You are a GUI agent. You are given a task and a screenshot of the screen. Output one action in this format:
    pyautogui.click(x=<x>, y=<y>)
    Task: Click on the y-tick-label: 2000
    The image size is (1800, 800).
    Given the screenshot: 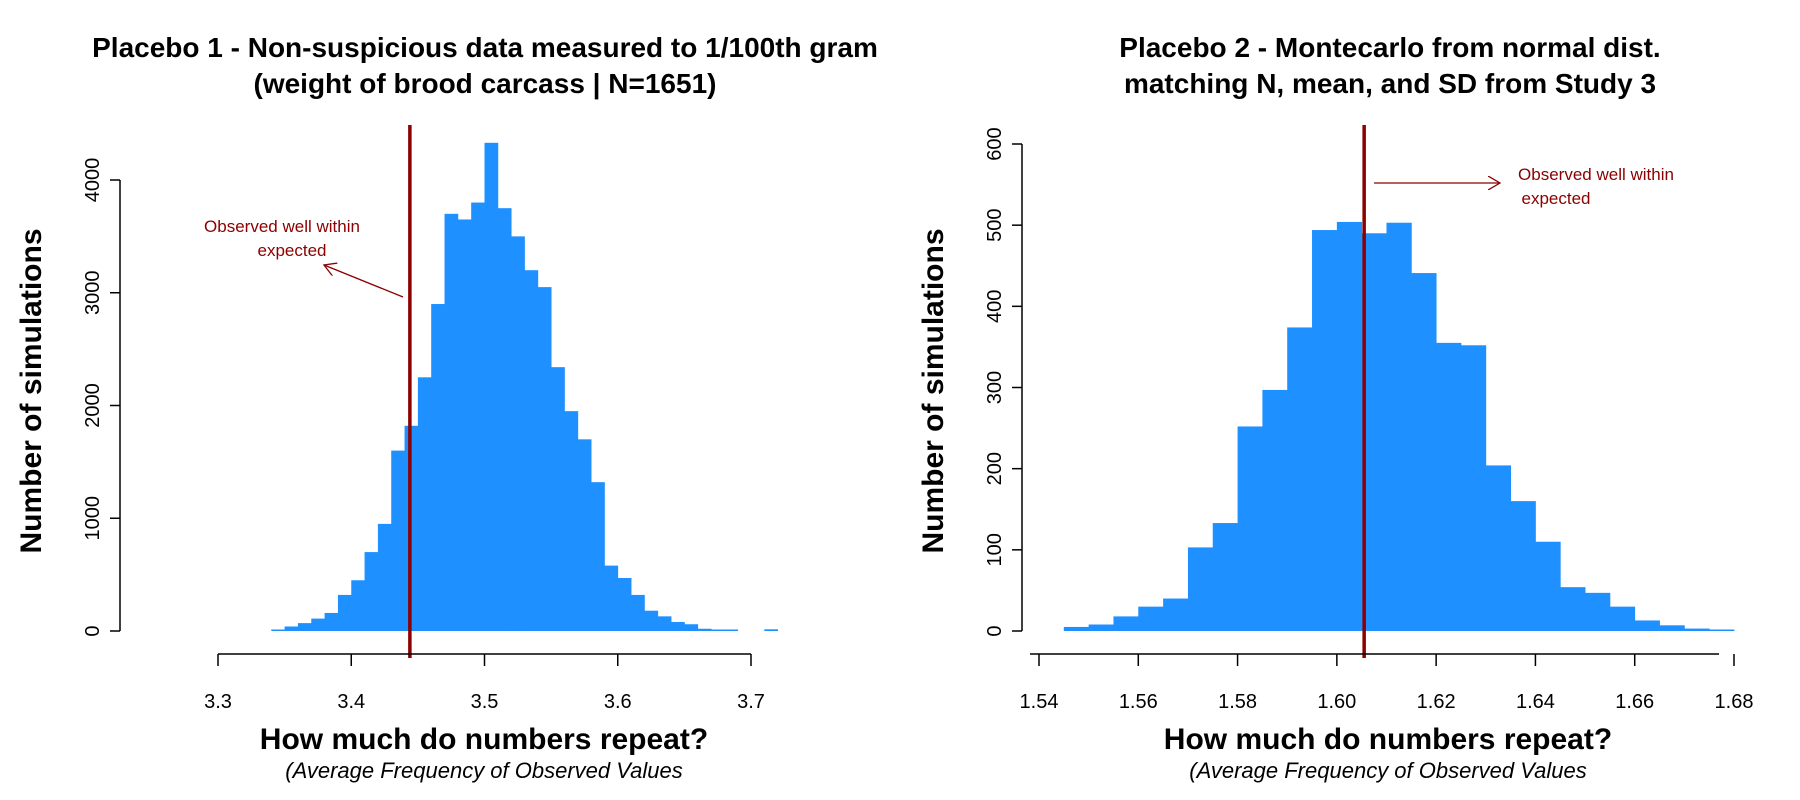 What is the action you would take?
    pyautogui.click(x=93, y=405)
    